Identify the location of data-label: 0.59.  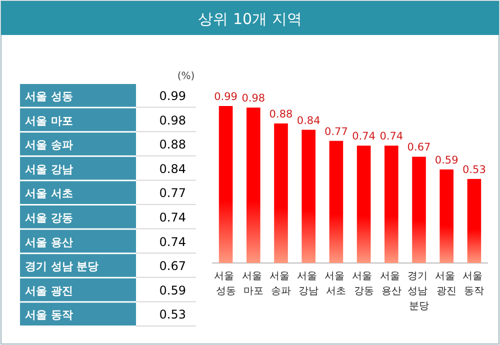
(446, 160).